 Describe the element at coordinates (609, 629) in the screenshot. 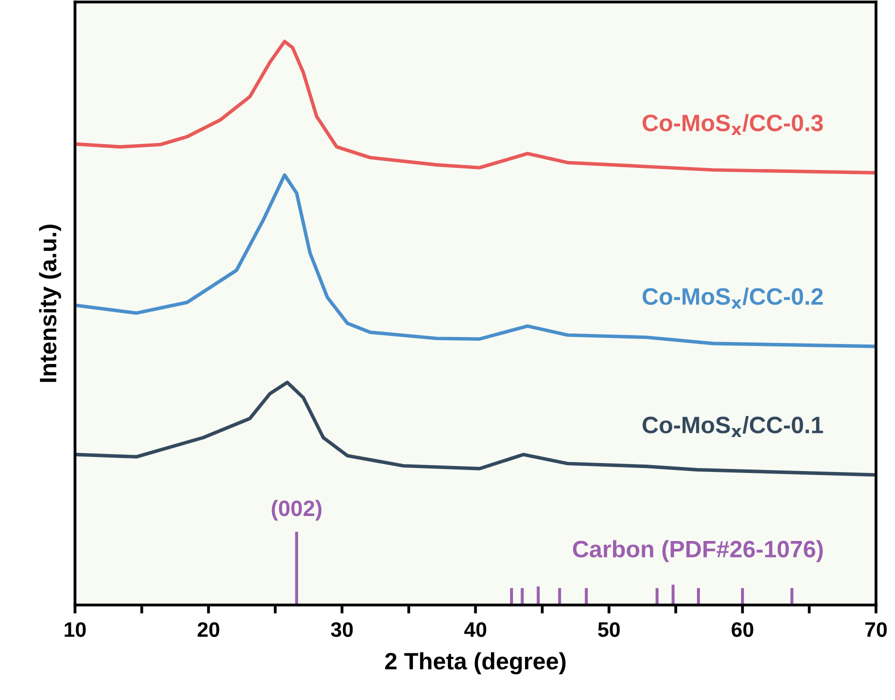

I see `x-tick-label: 50` at that location.